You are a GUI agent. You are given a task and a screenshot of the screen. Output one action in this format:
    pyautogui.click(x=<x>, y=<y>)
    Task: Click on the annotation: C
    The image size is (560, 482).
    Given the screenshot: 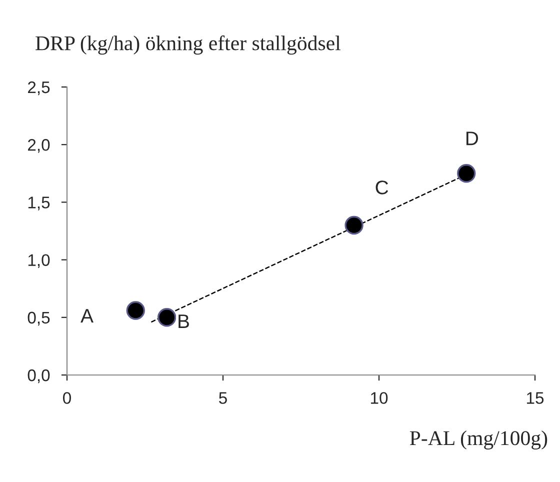 What is the action you would take?
    pyautogui.click(x=382, y=187)
    